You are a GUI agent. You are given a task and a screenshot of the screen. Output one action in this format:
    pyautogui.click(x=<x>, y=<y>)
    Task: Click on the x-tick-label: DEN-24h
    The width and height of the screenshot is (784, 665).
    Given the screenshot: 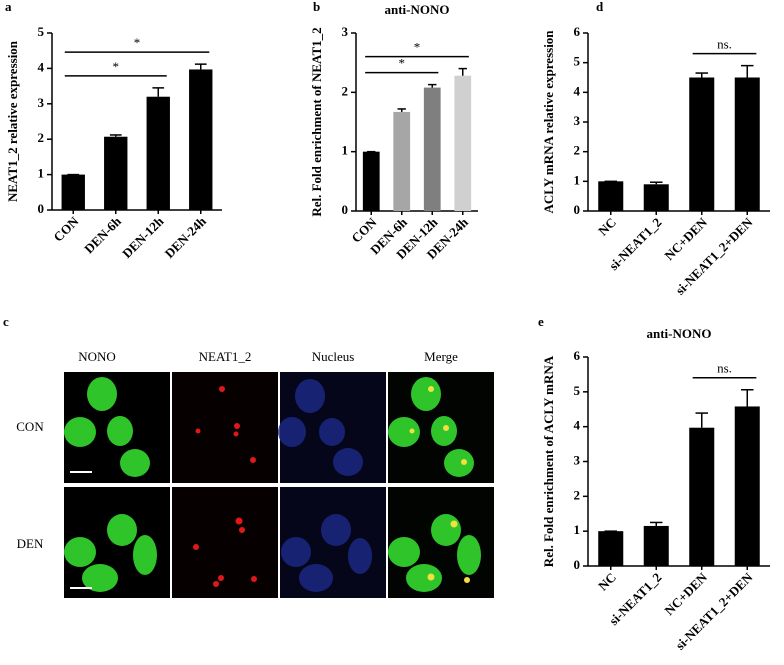 What is the action you would take?
    pyautogui.click(x=186, y=237)
    